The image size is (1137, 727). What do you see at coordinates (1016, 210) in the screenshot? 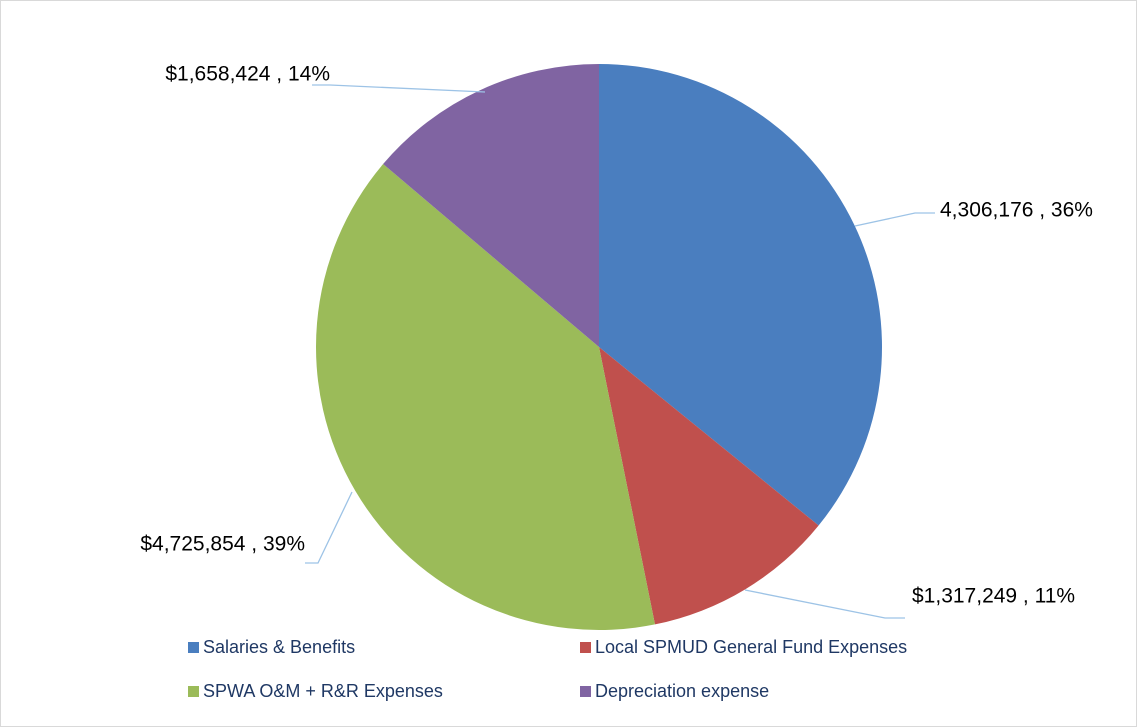
I see `data-label: 4,306,176 , 36%` at bounding box center [1016, 210].